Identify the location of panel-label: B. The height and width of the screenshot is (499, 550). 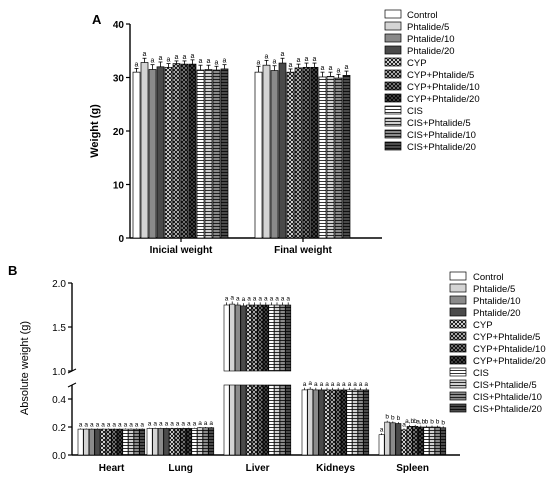
(12, 270).